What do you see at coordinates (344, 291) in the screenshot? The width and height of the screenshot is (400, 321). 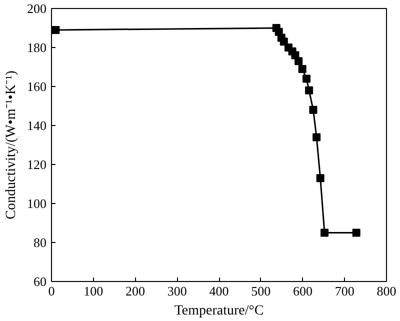 I see `x-tick-label: 700` at bounding box center [344, 291].